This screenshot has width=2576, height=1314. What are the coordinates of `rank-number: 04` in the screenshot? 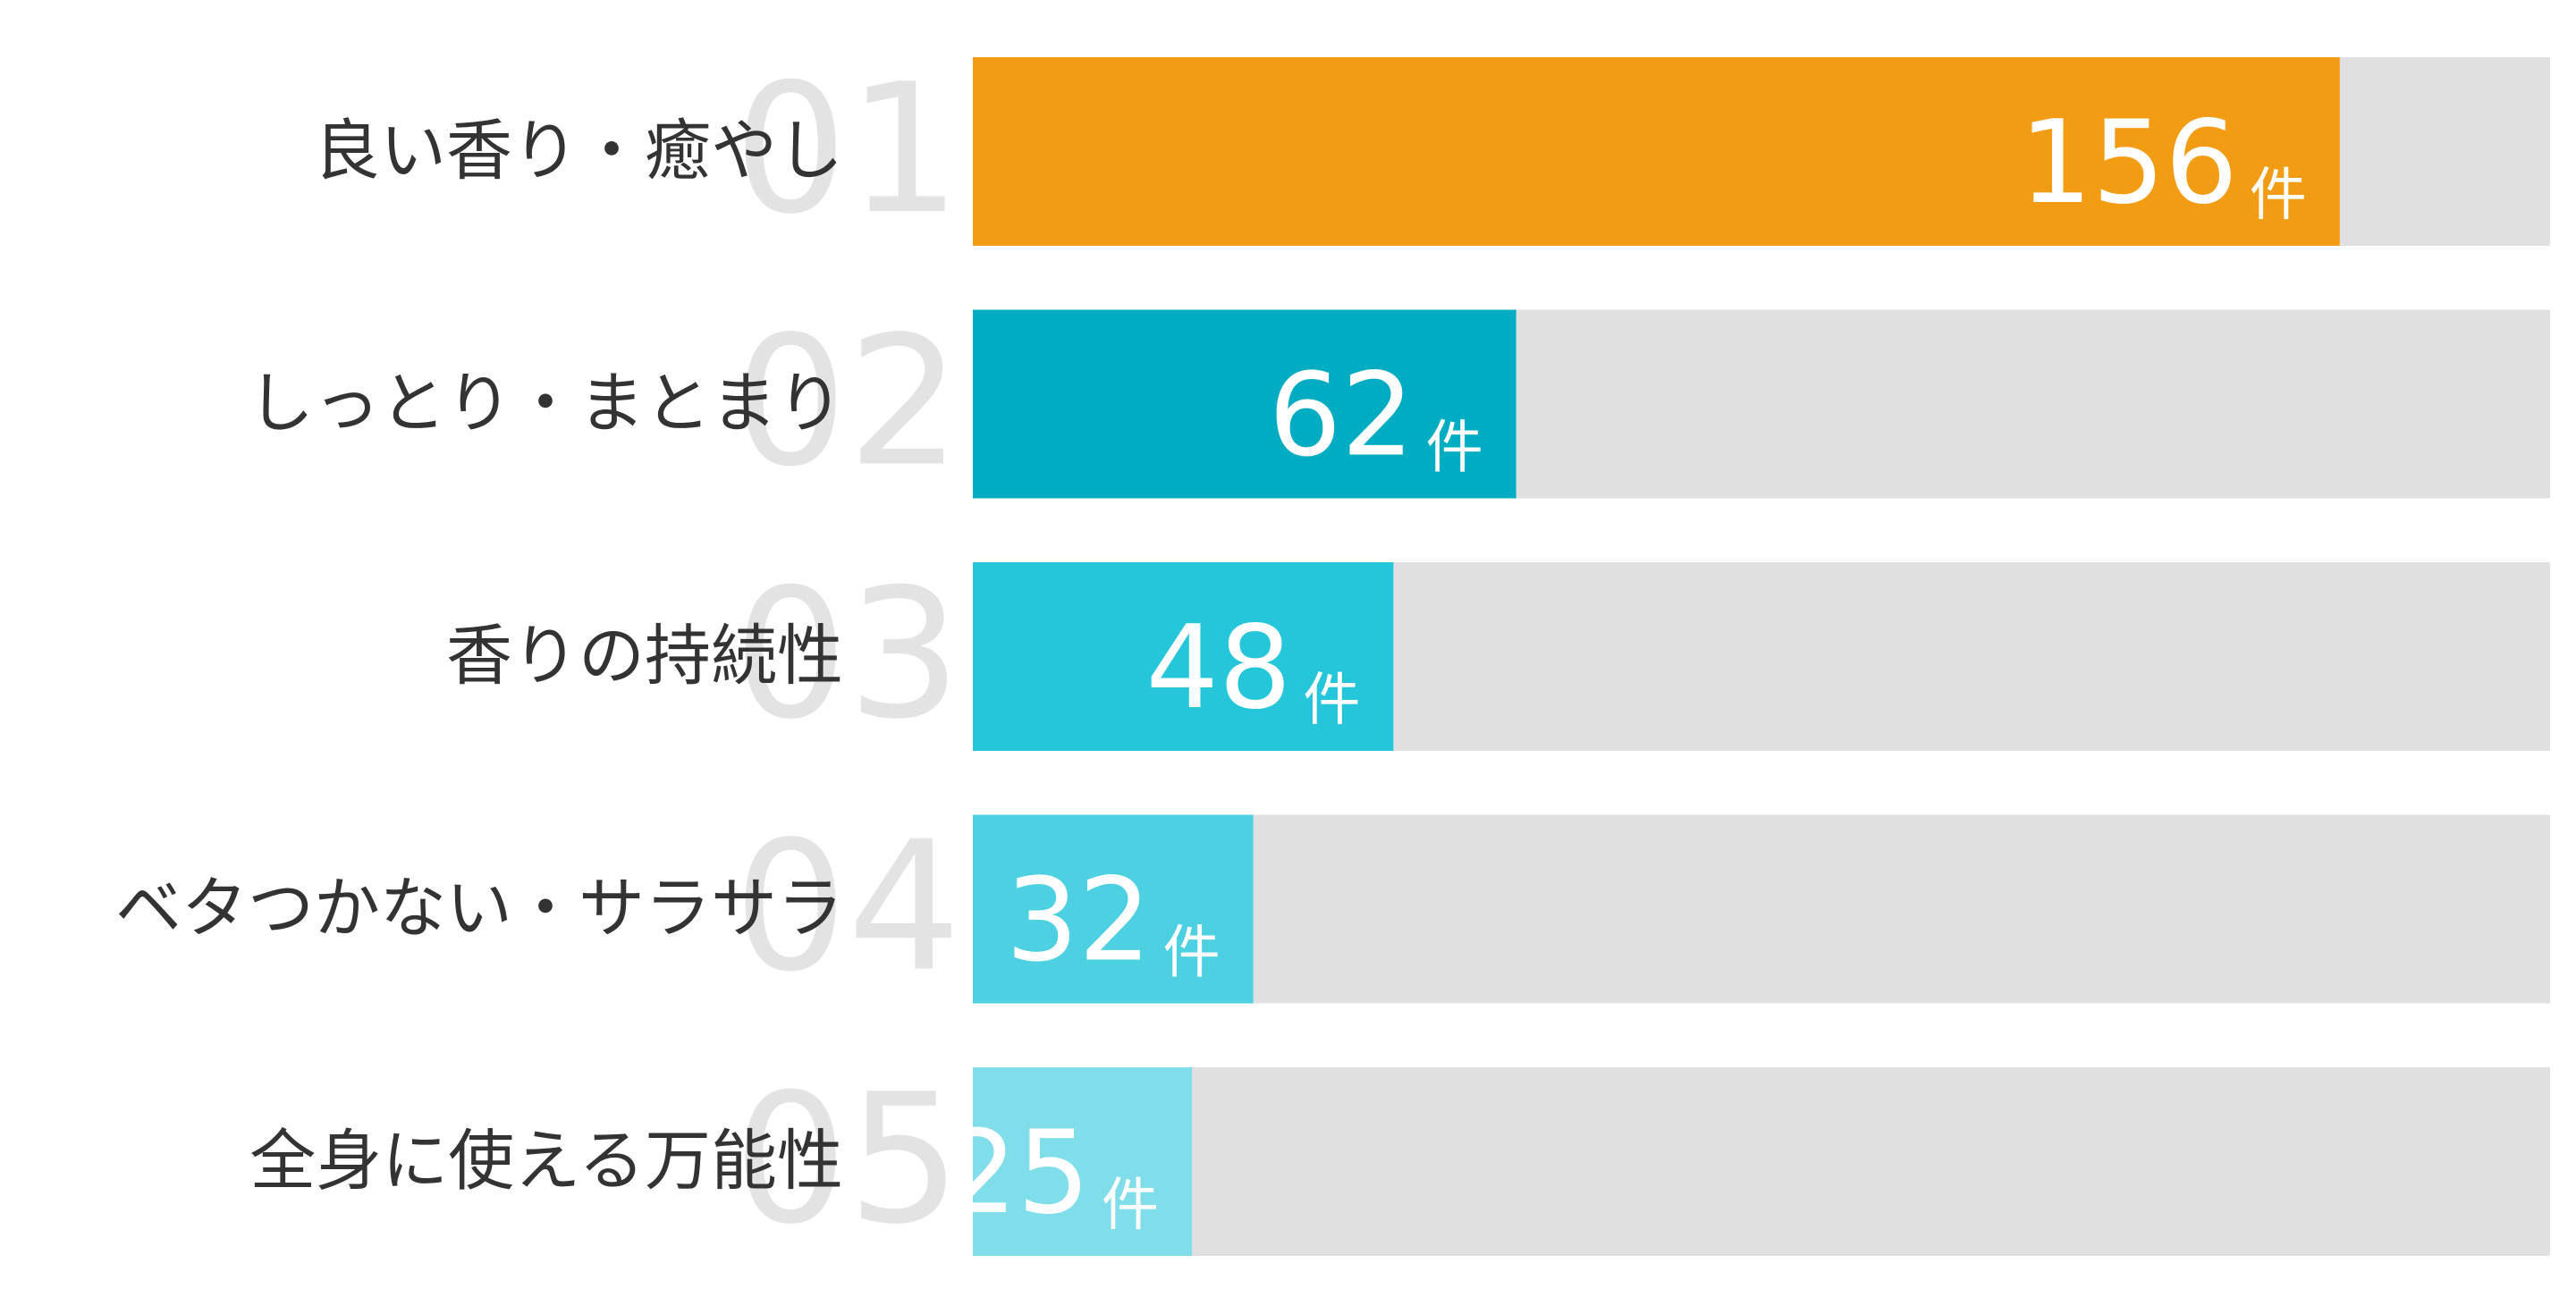 It's located at (848, 908).